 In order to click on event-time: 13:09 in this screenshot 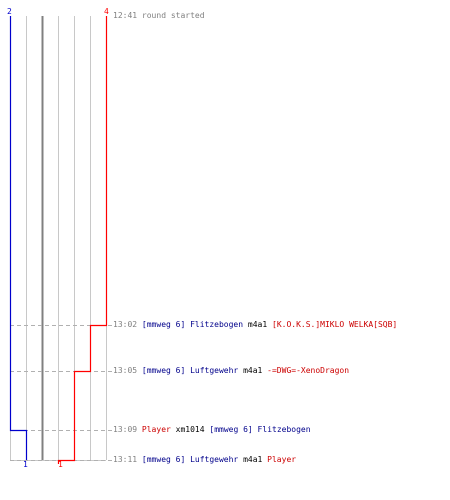, I will do `click(125, 429)`.